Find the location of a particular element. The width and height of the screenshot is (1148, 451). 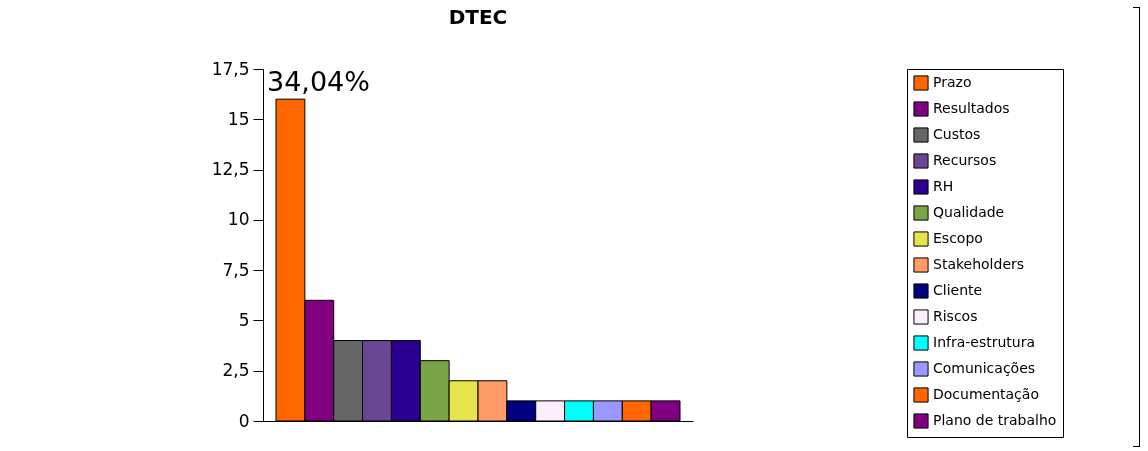

chart-title: DTEC is located at coordinates (478, 17).